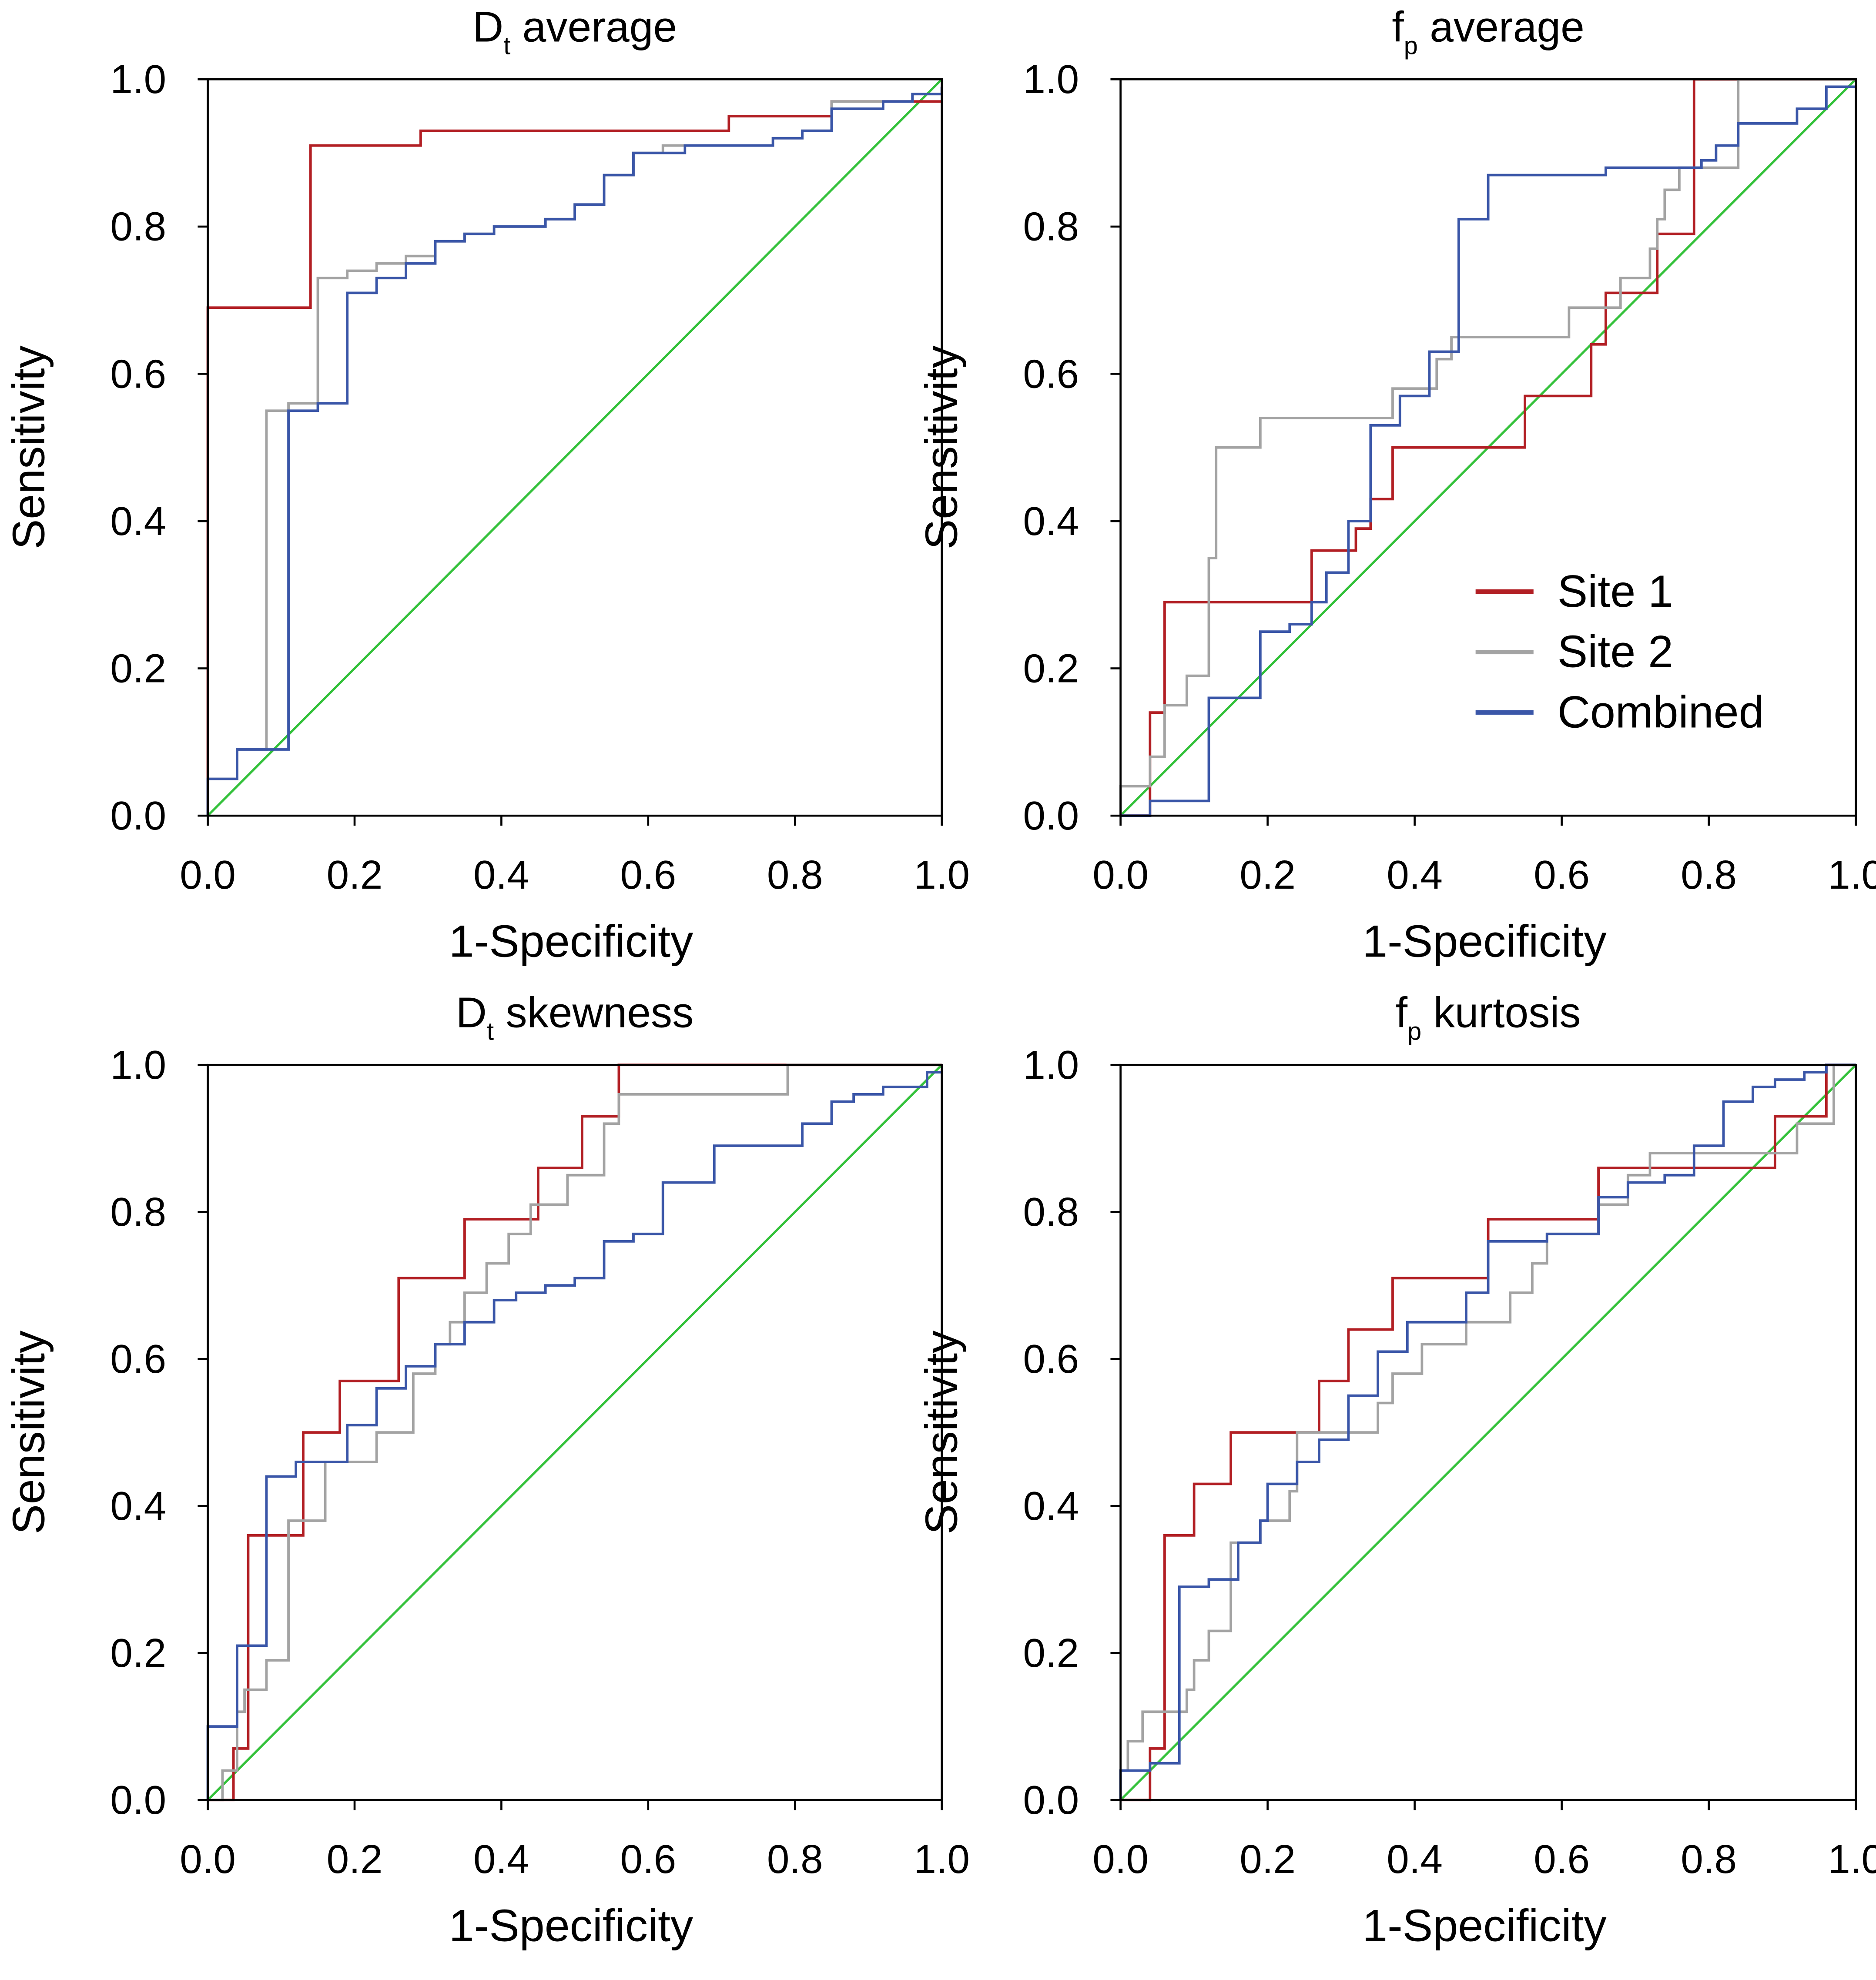 The image size is (1876, 1980). What do you see at coordinates (1488, 1017) in the screenshot?
I see `chart-title: fp kurtosis` at bounding box center [1488, 1017].